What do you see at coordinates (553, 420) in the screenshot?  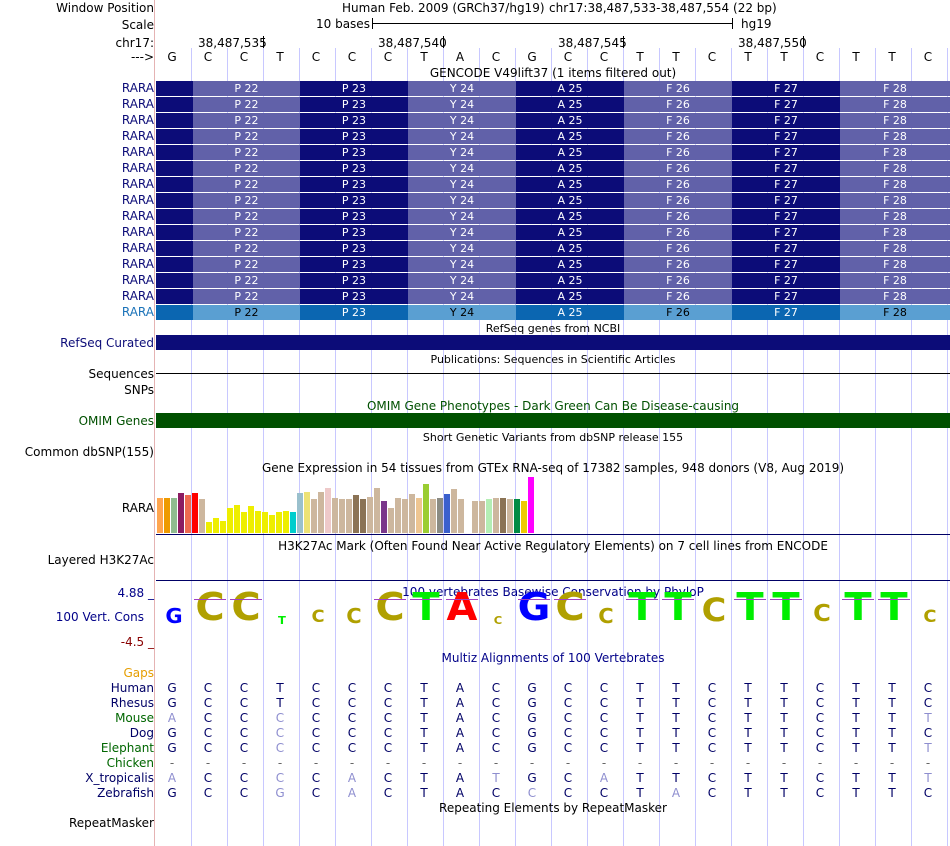 I see `omim-gene-bar` at bounding box center [553, 420].